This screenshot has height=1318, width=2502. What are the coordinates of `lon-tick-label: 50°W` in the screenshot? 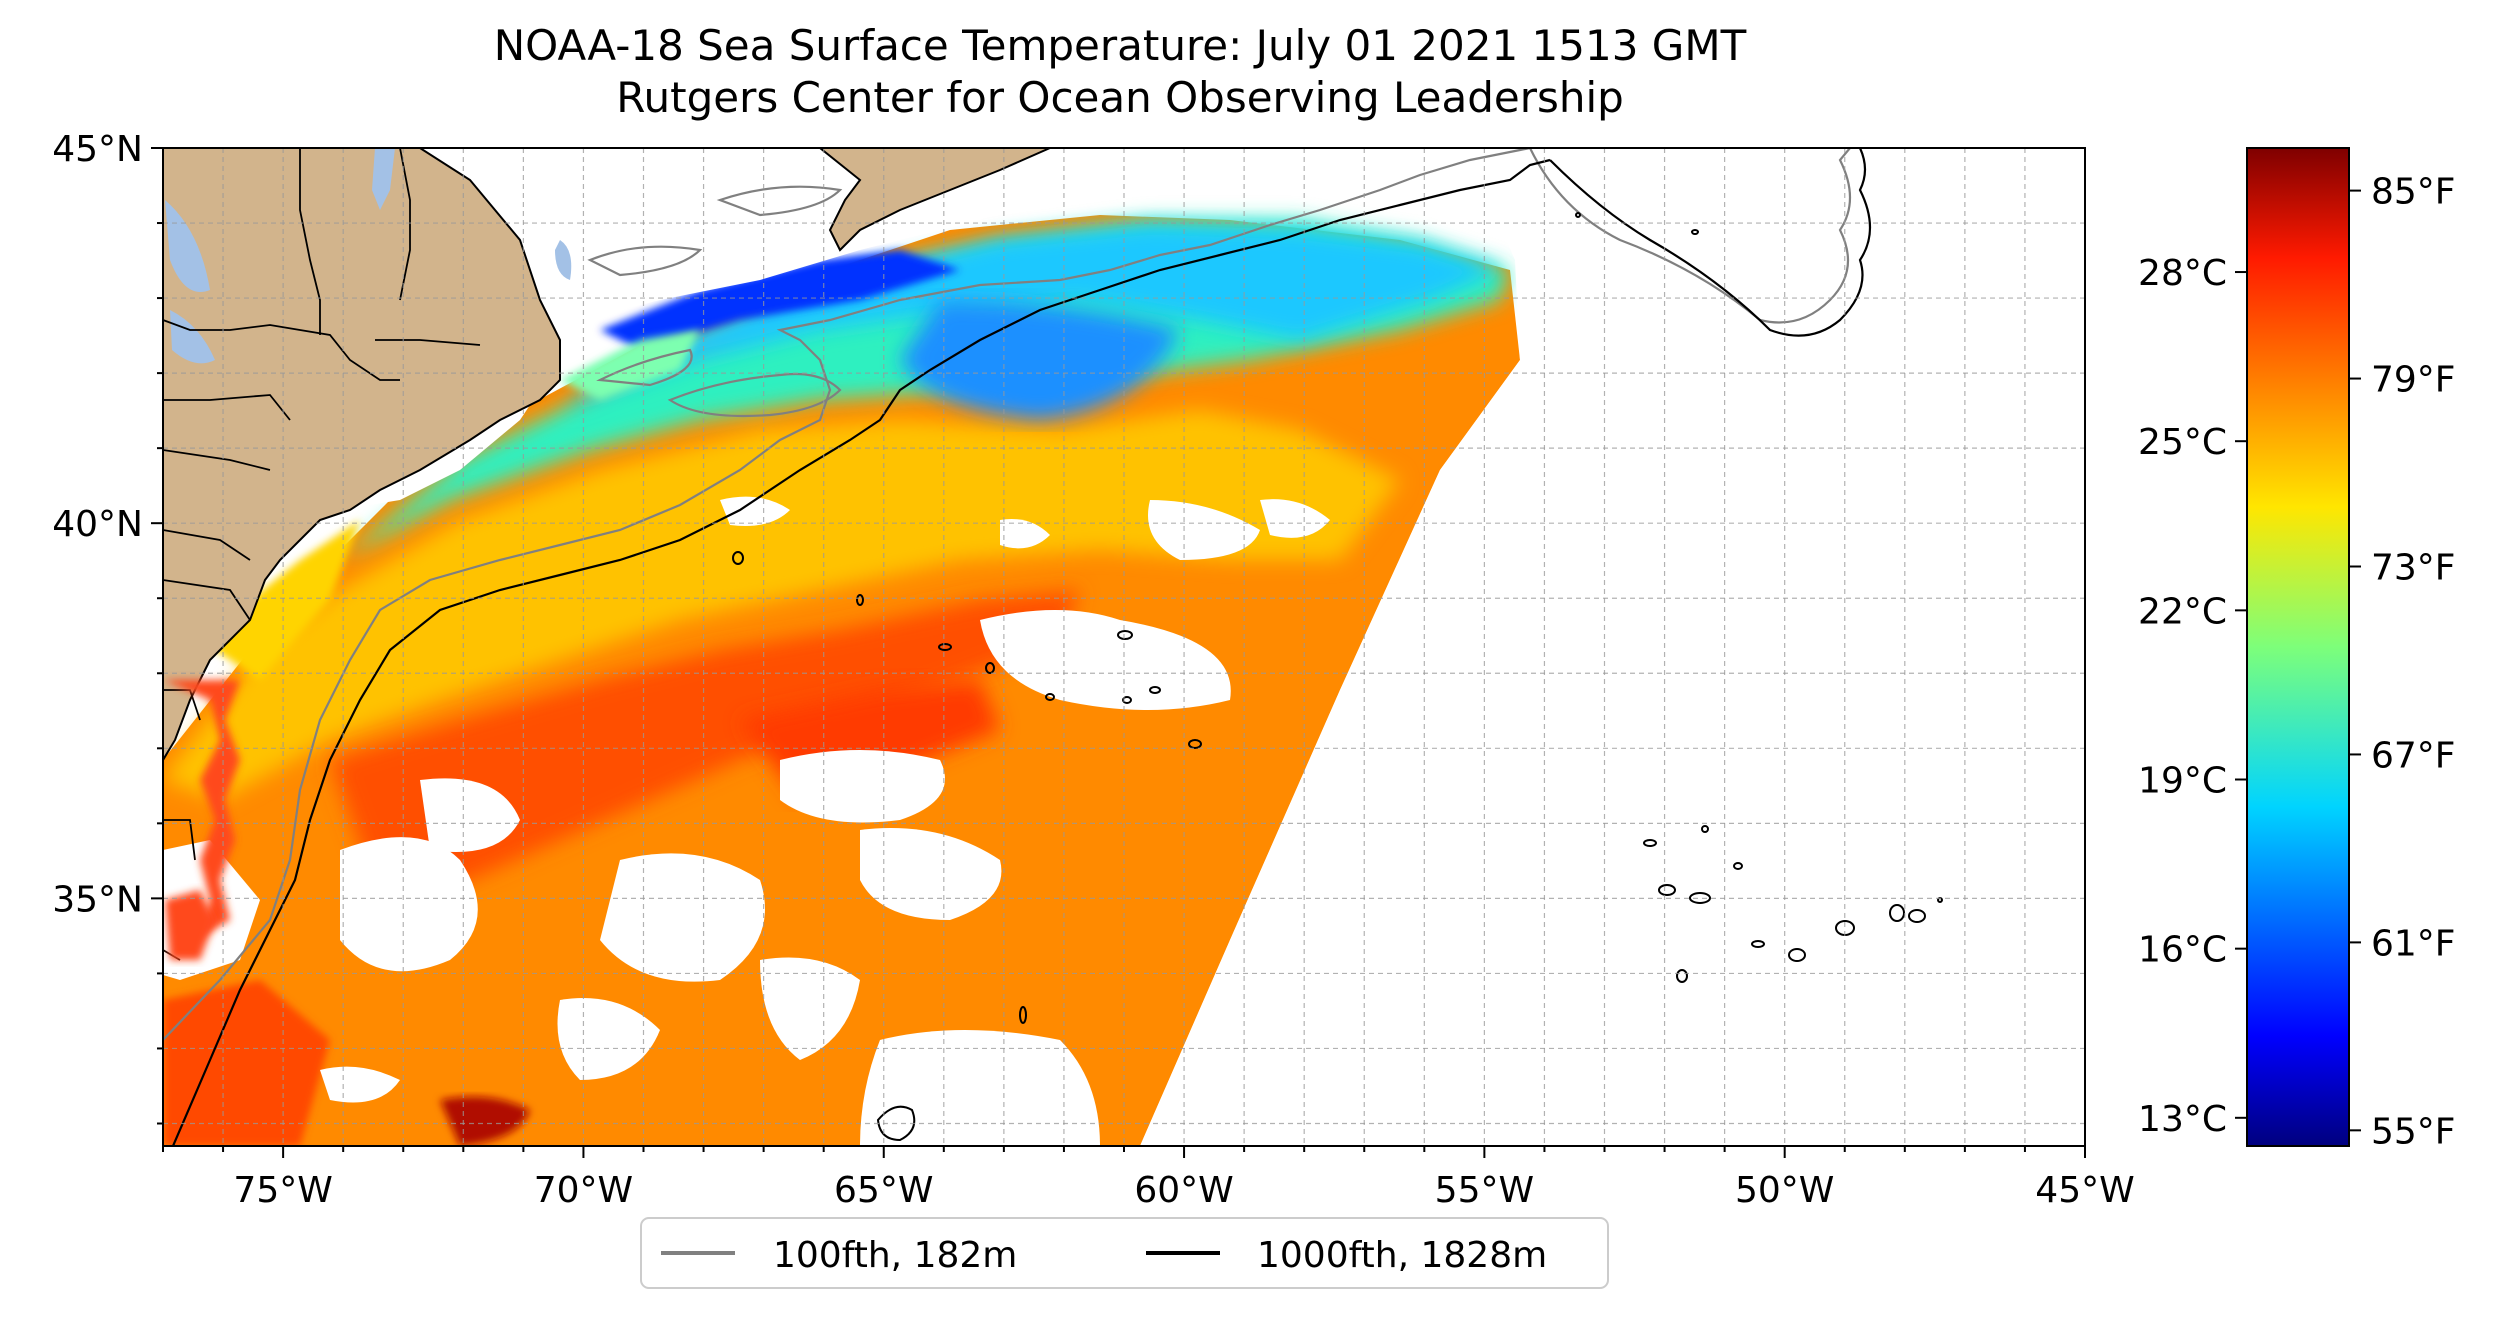 It's located at (1784, 1190).